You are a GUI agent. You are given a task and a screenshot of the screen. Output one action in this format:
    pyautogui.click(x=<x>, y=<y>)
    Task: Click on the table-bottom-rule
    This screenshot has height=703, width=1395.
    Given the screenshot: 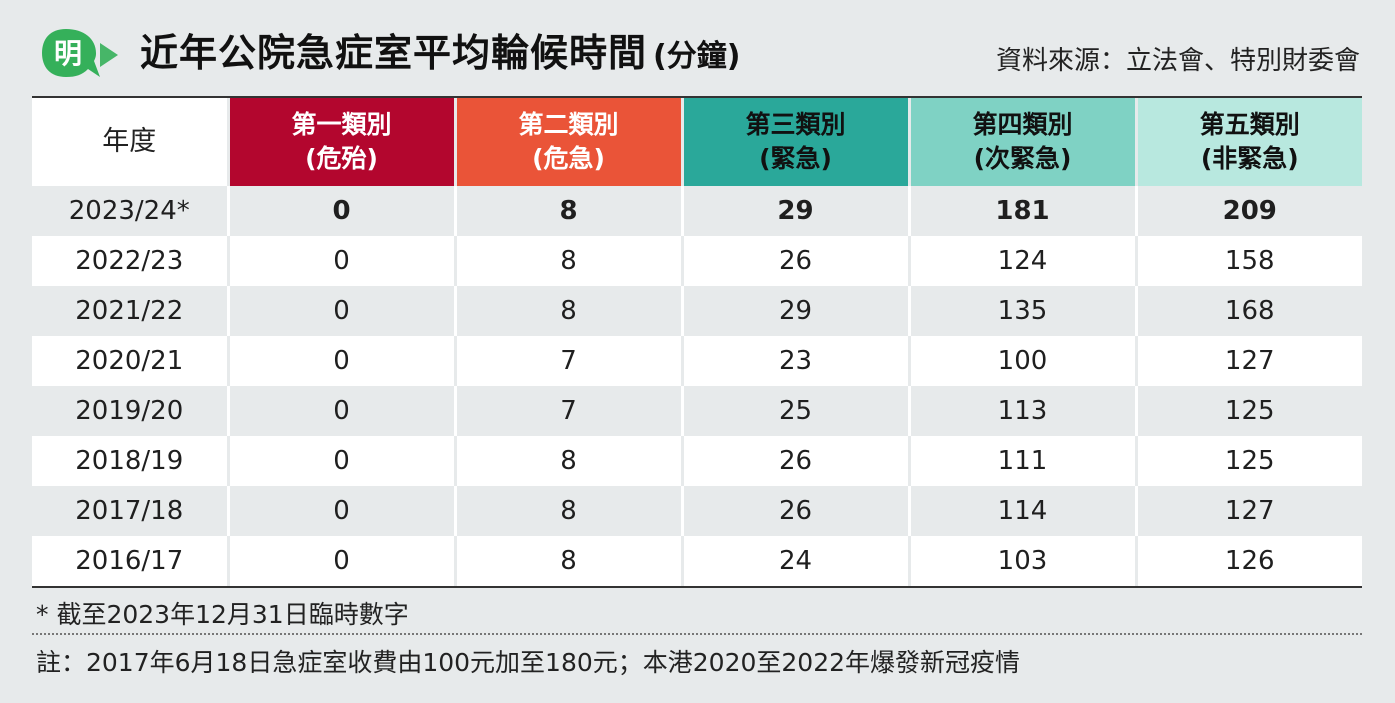 What is the action you would take?
    pyautogui.click(x=697, y=587)
    